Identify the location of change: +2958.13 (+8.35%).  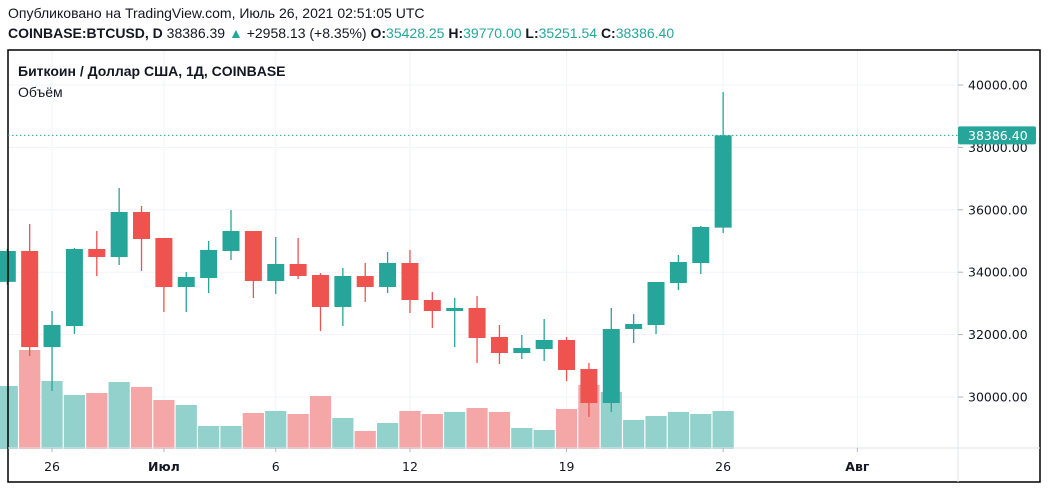
(306, 33).